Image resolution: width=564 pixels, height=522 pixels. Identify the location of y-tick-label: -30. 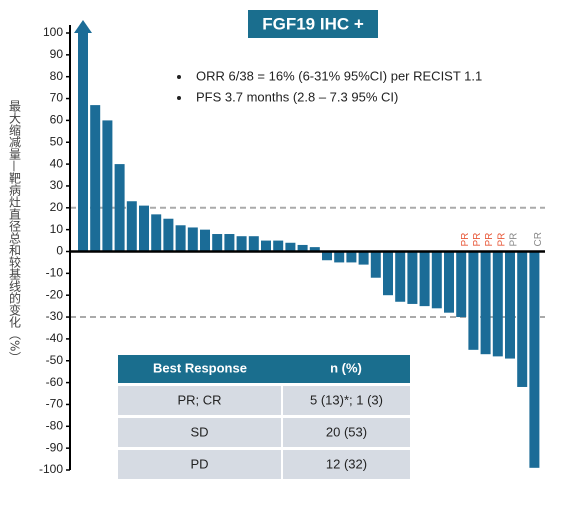
(55, 316).